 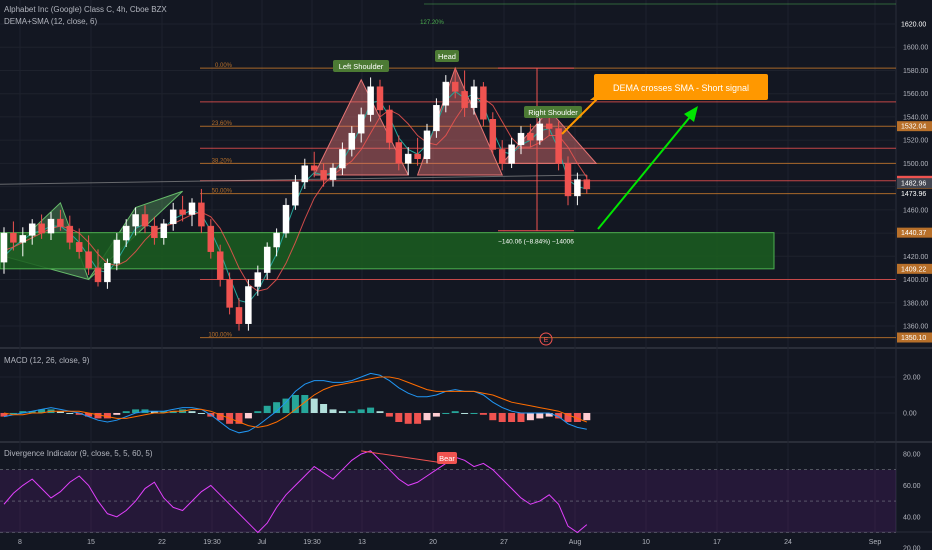 What do you see at coordinates (915, 48) in the screenshot?
I see `y-tick-label: 1600.00` at bounding box center [915, 48].